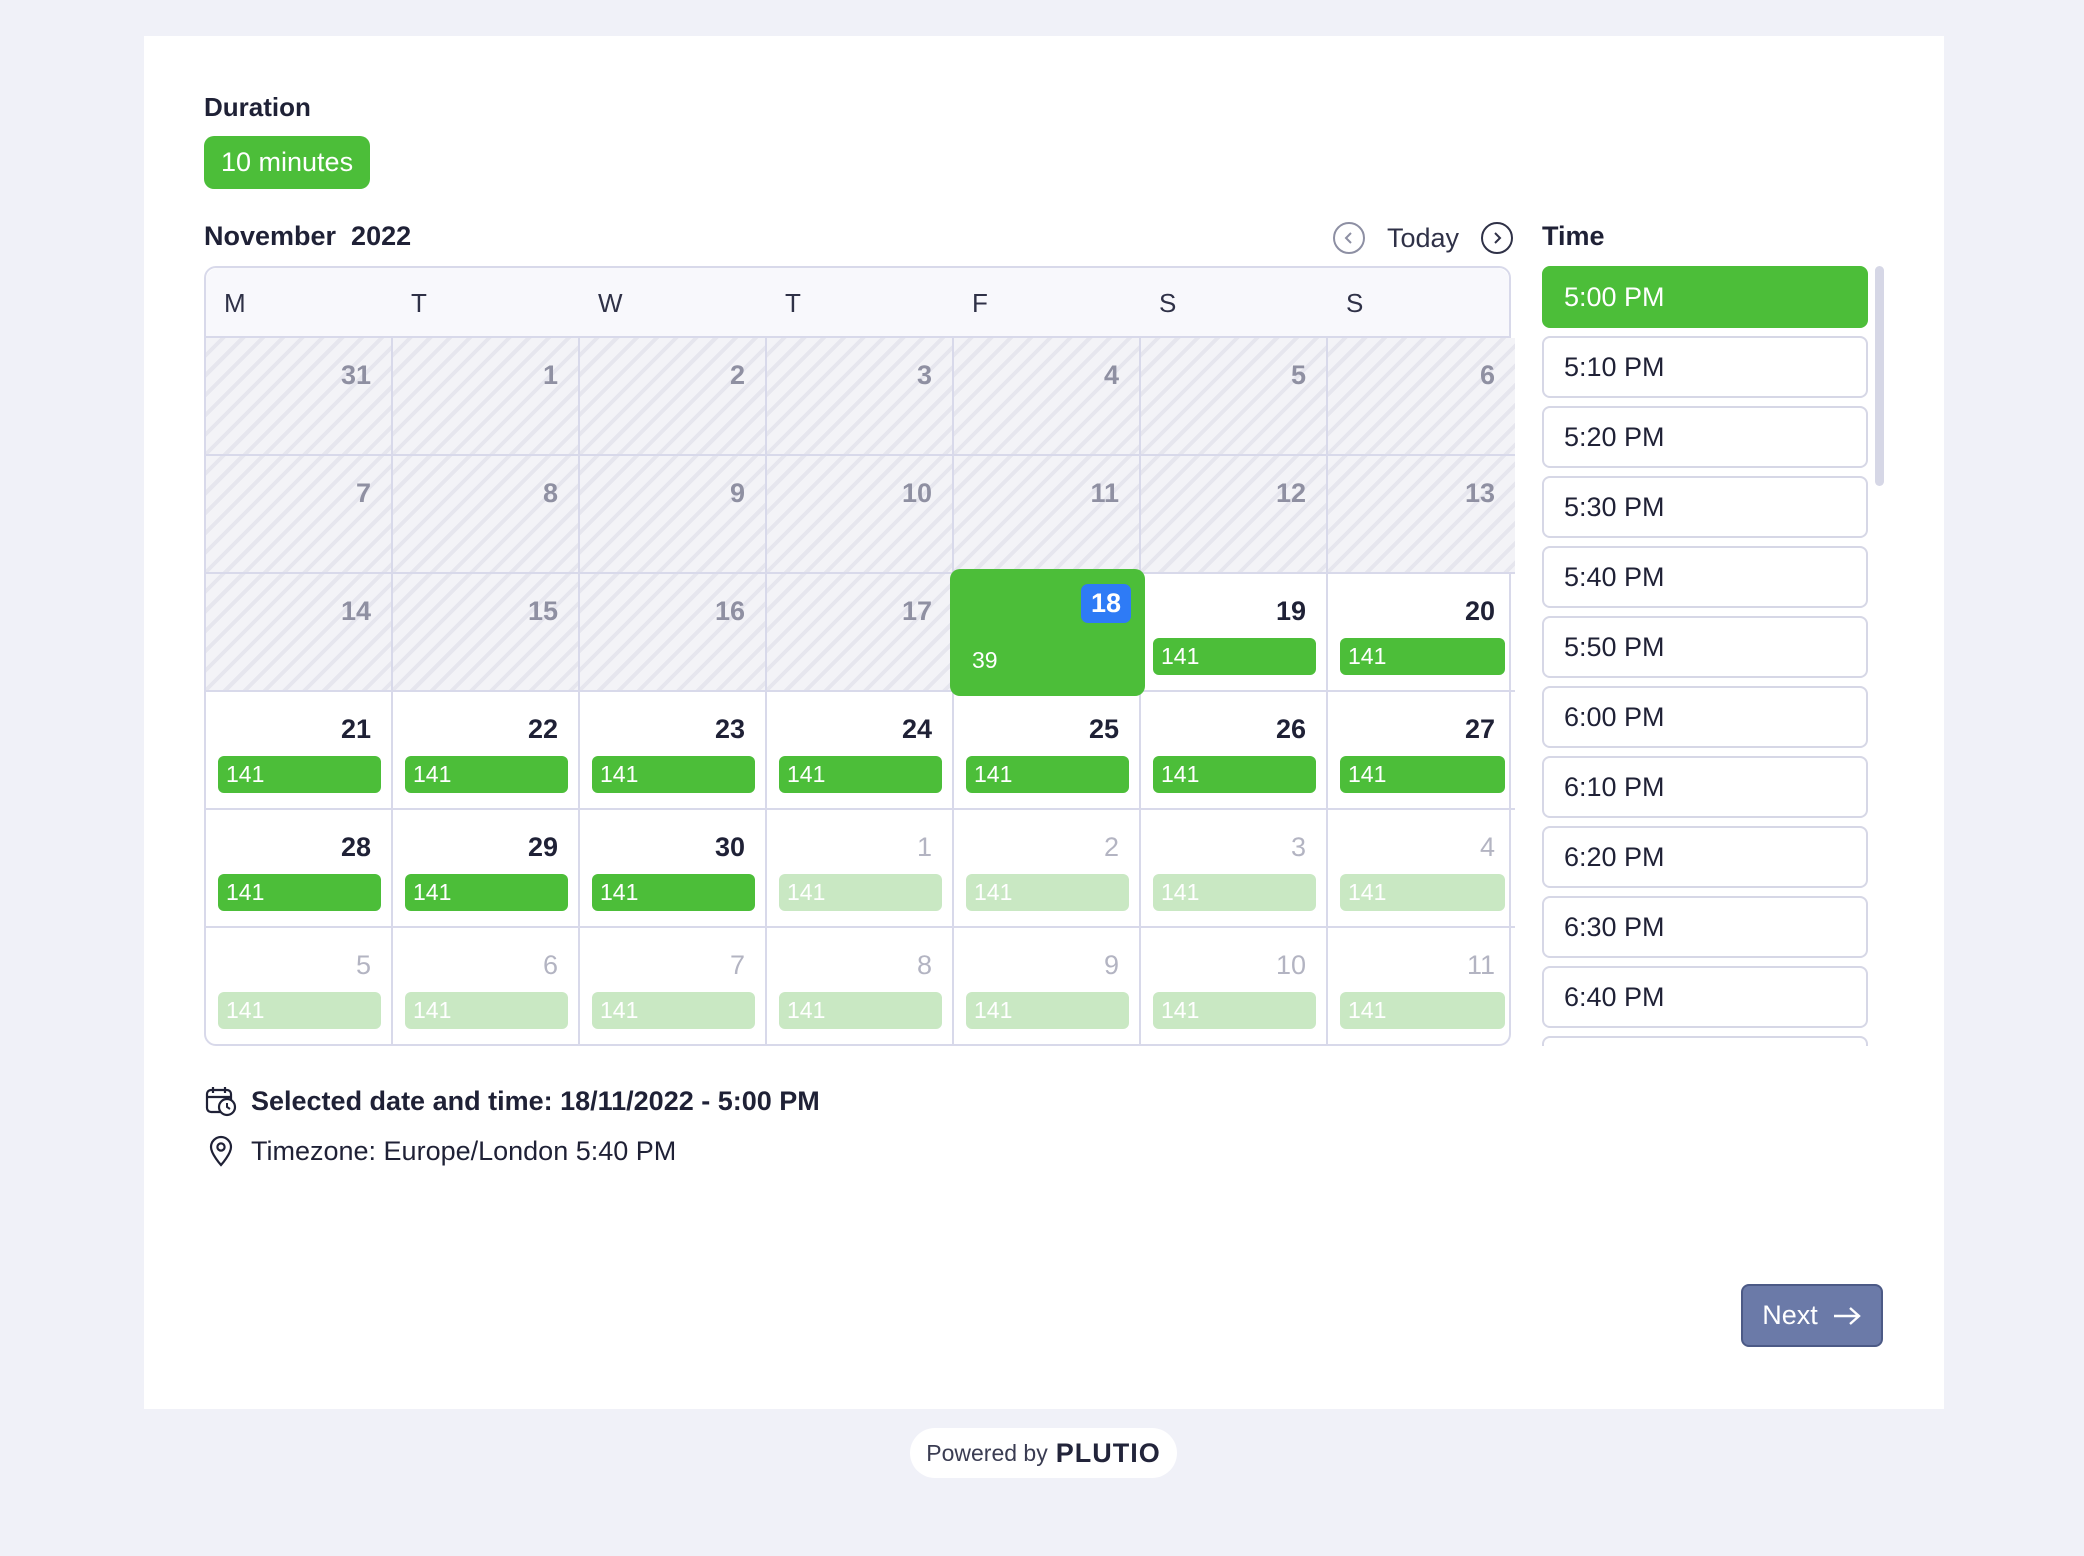 The image size is (2084, 1556). Describe the element at coordinates (1234, 751) in the screenshot. I see `calendar-day-cell: 26 141` at that location.